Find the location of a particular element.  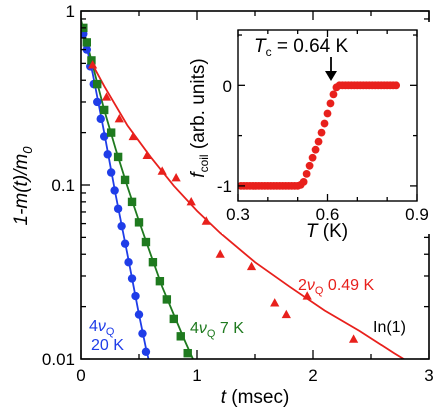

tc-arrow is located at coordinates (331, 69).